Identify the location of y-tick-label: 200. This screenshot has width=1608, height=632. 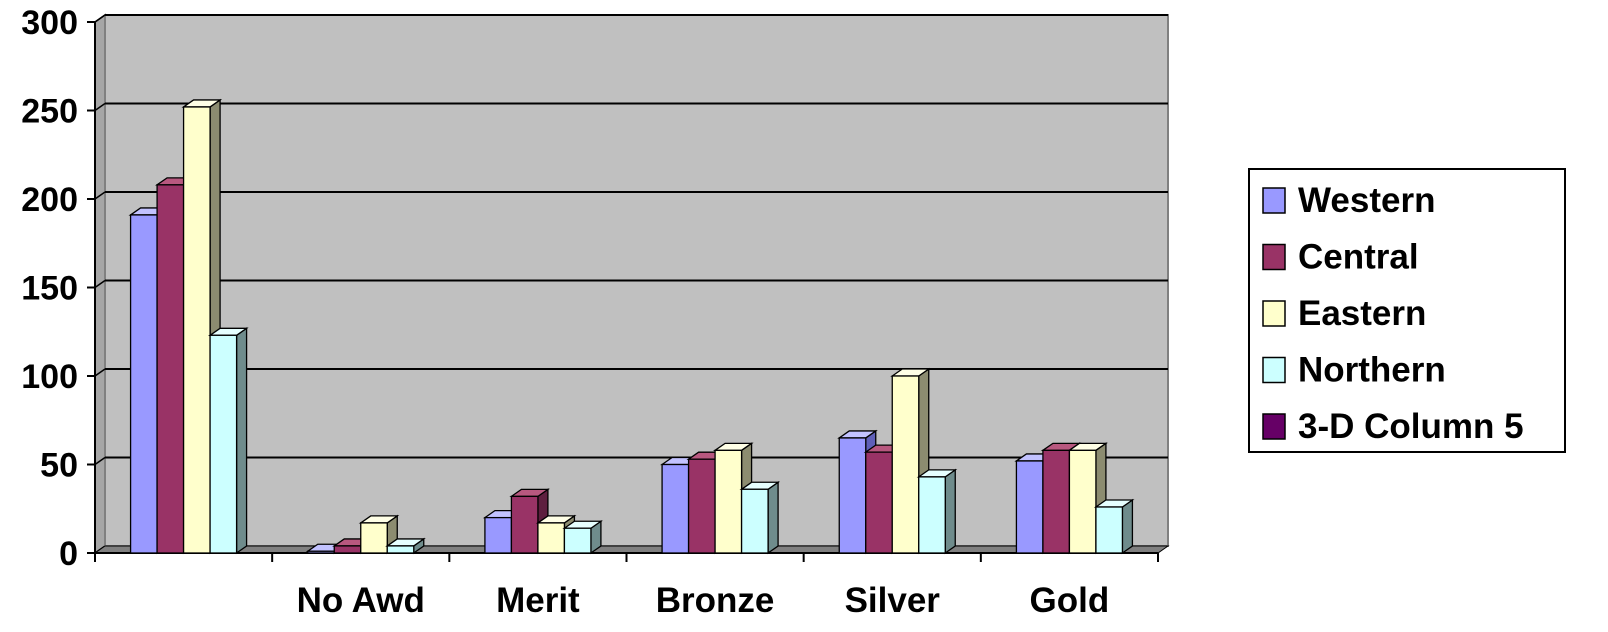
(49, 200).